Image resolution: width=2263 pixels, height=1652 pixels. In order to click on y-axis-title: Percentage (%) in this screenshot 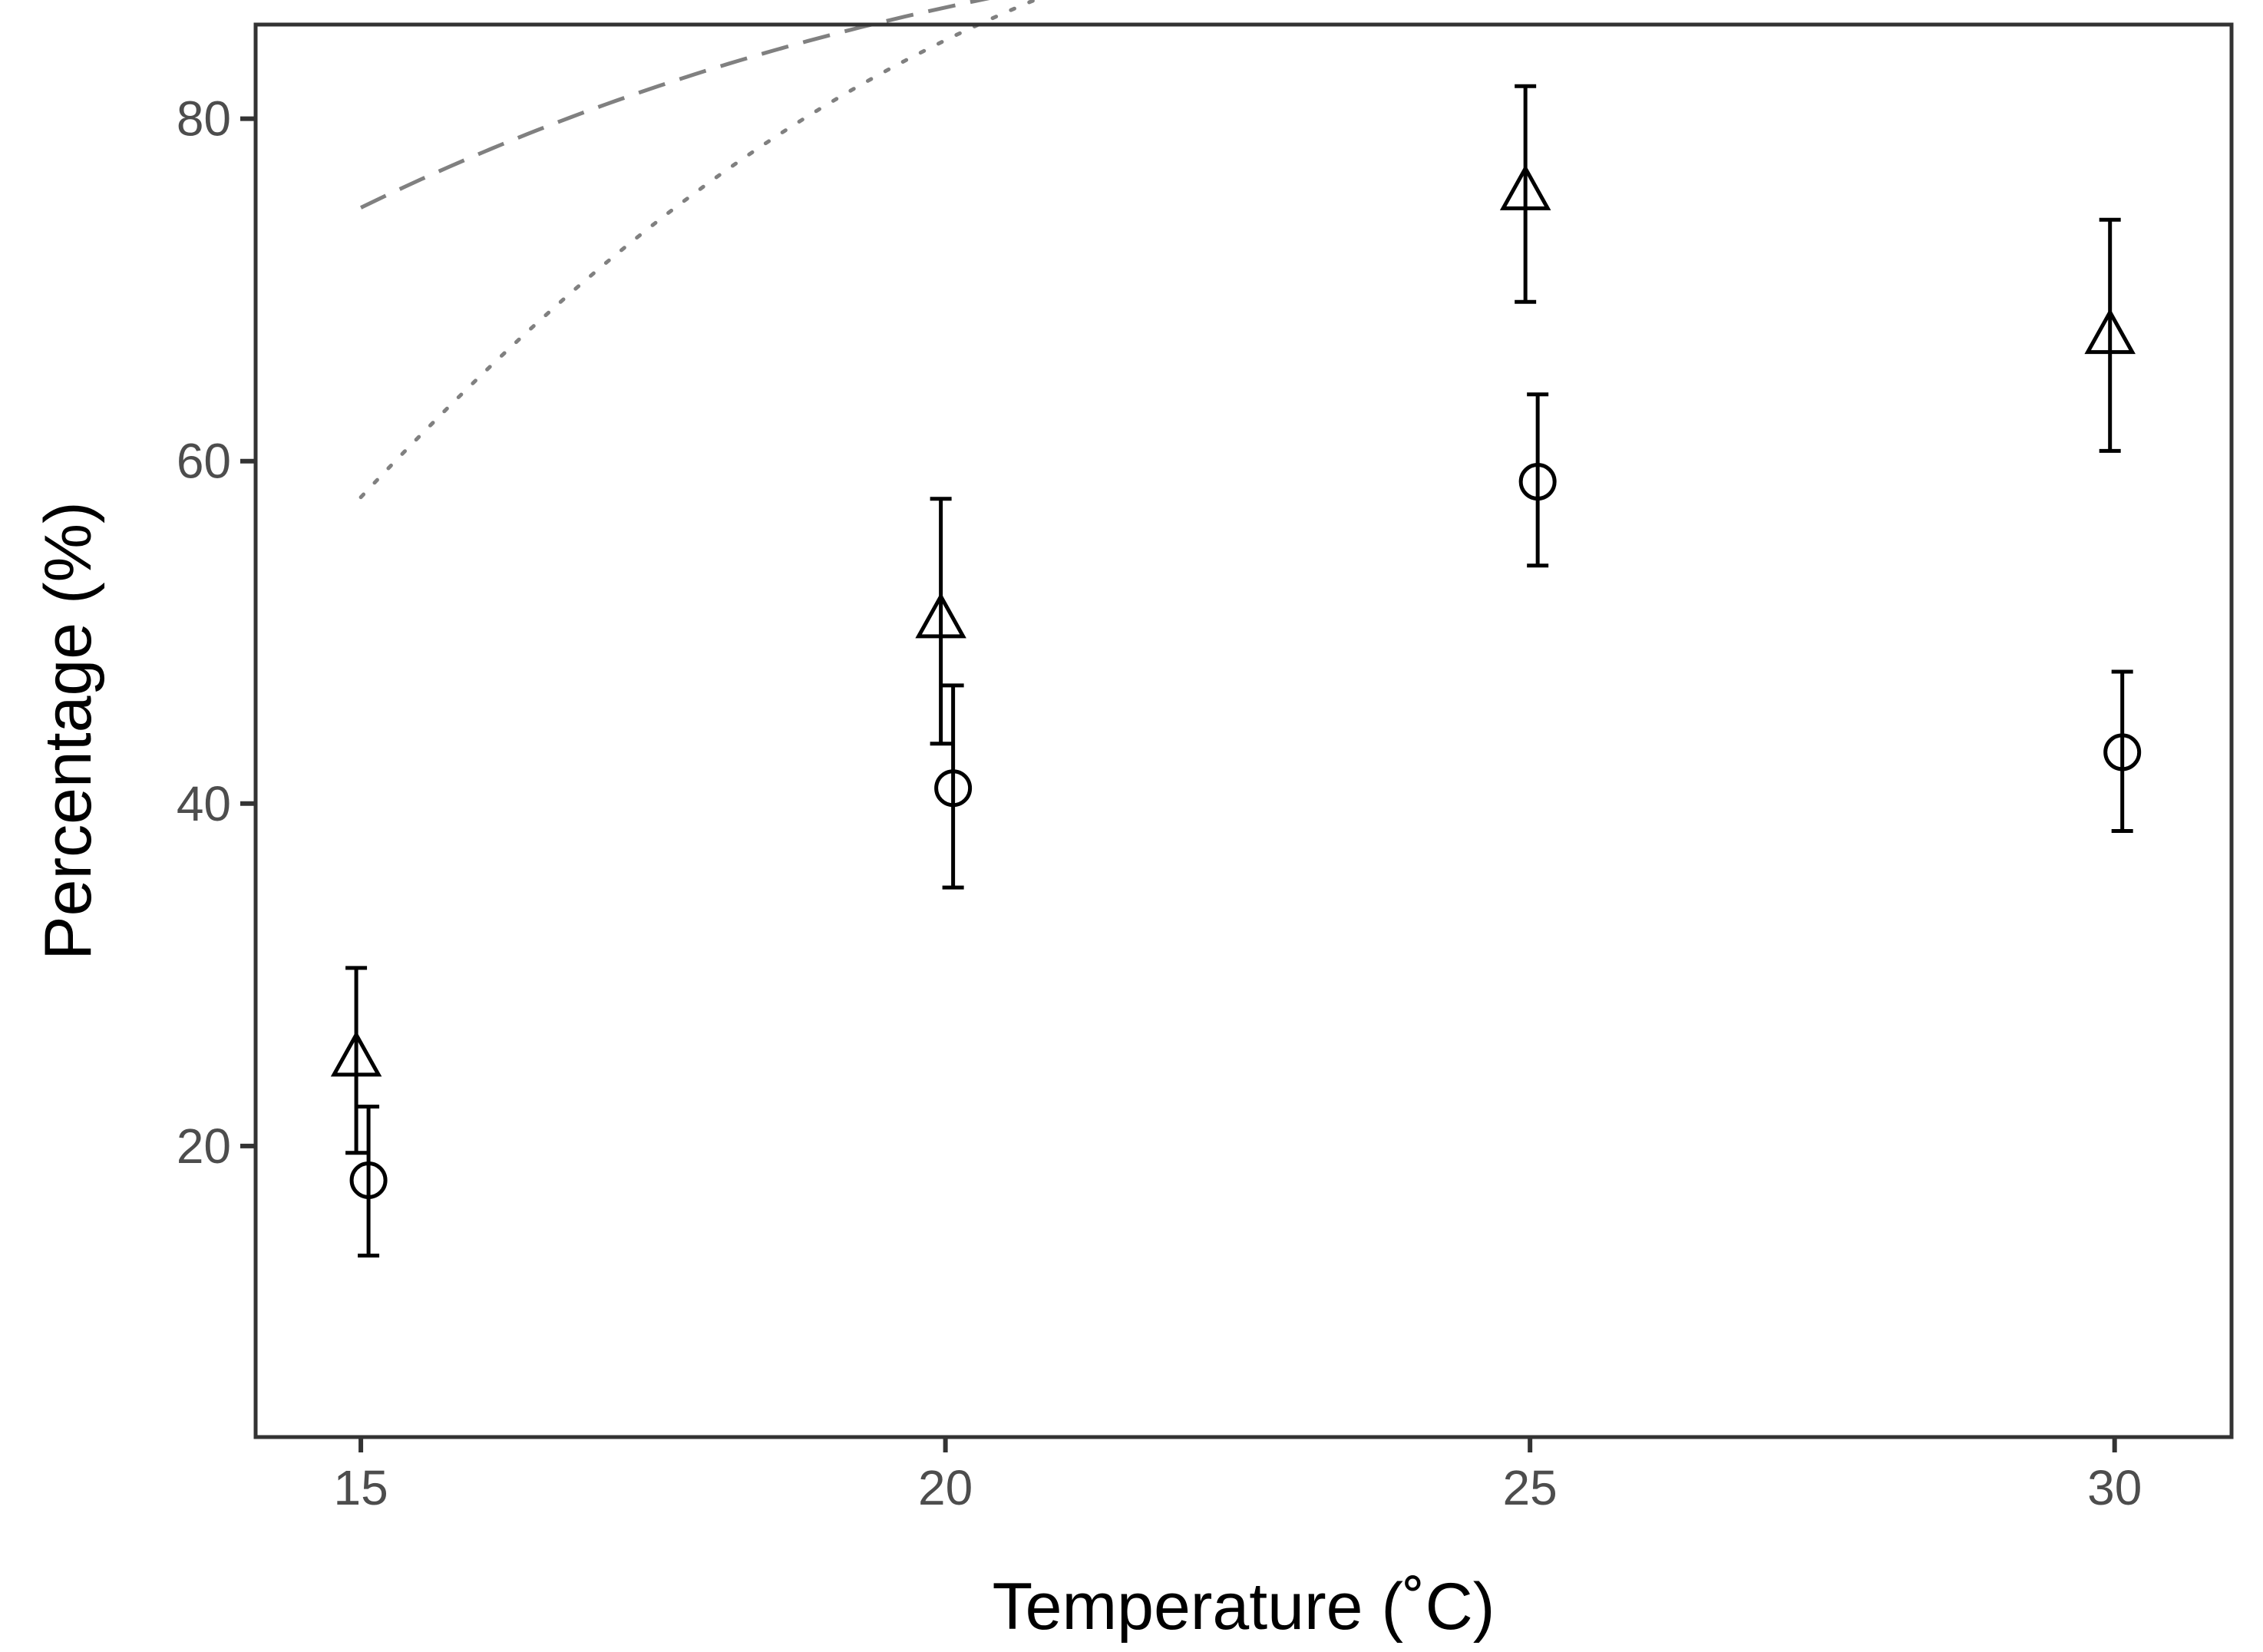, I will do `click(68, 730)`.